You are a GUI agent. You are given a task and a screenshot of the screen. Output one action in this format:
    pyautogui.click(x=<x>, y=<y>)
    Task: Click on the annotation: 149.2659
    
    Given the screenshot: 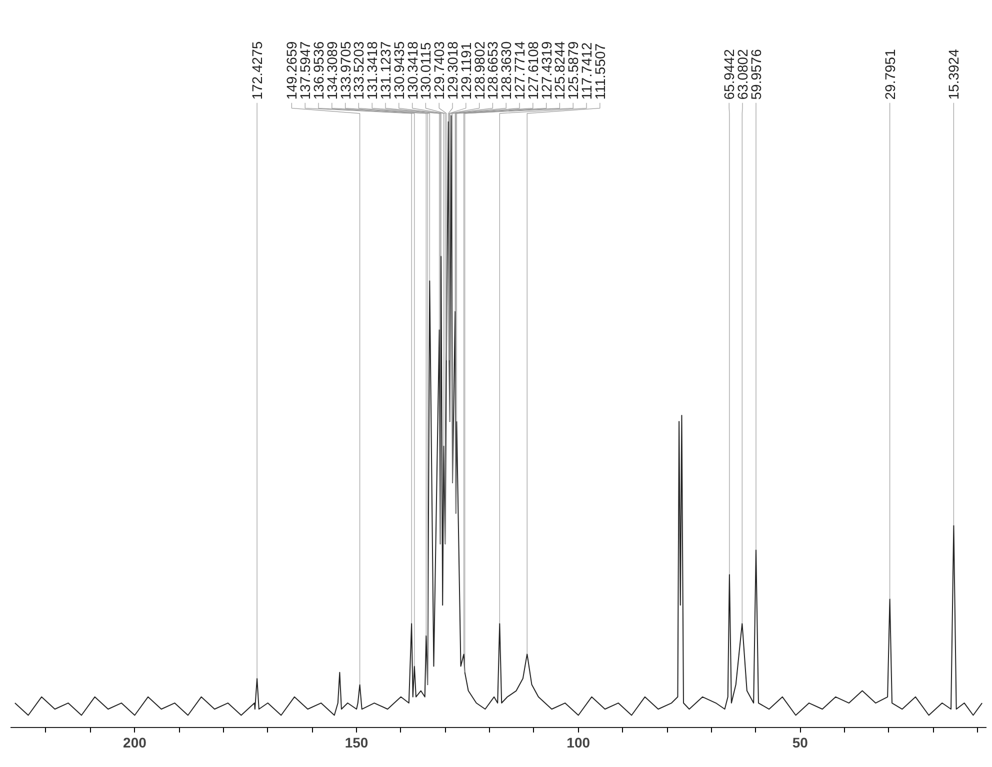 What is the action you would take?
    pyautogui.click(x=292, y=70)
    